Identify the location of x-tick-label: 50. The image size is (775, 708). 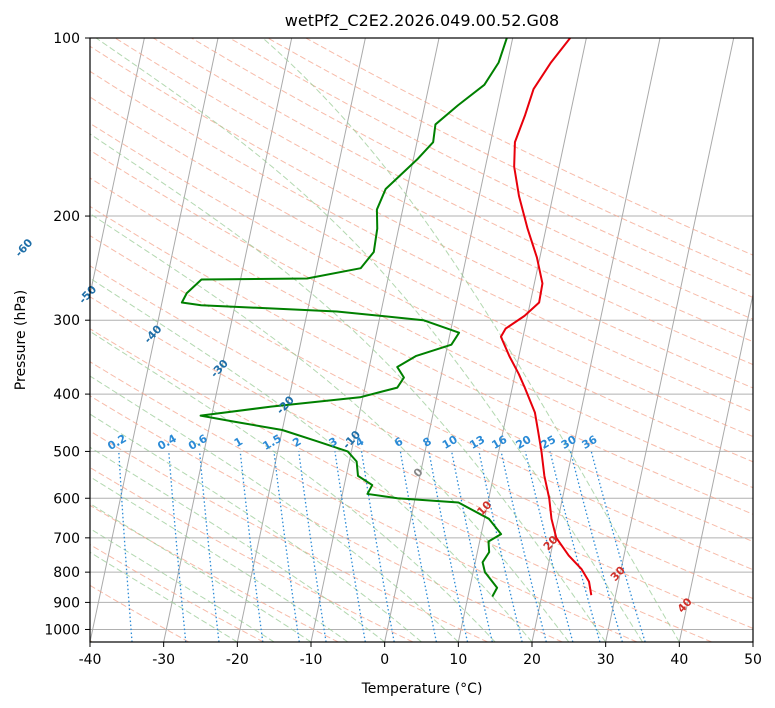
(753, 660).